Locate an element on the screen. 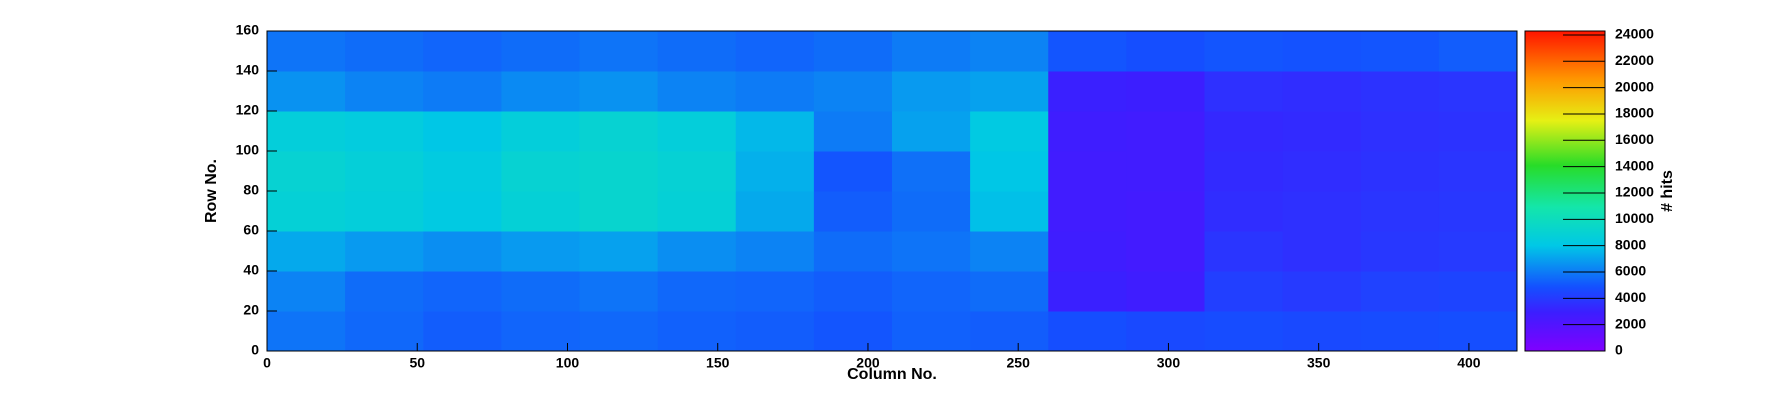 The width and height of the screenshot is (1784, 412). colorbar-tick-label: 14000 is located at coordinates (1634, 165).